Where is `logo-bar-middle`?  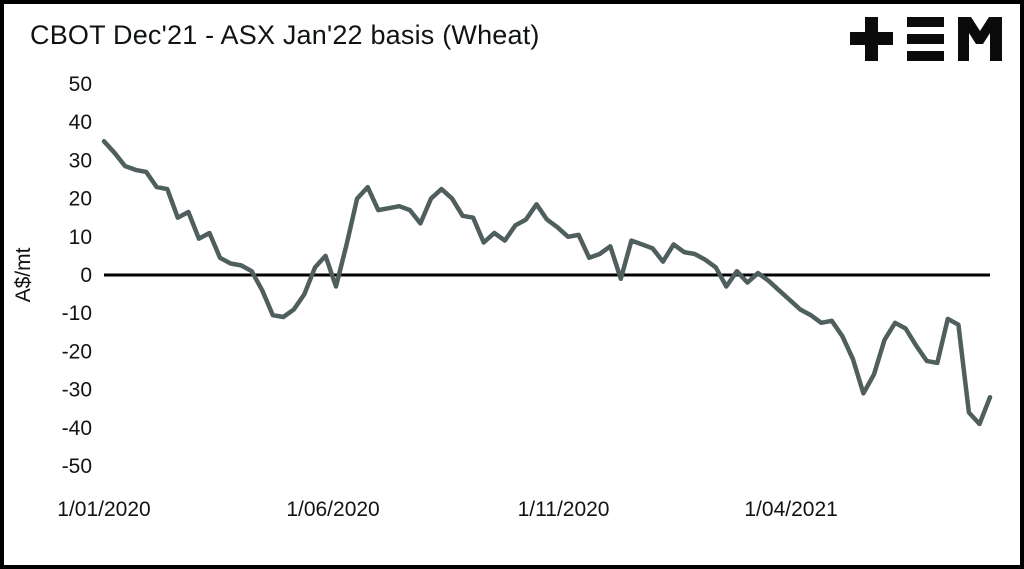
logo-bar-middle is located at coordinates (925, 39).